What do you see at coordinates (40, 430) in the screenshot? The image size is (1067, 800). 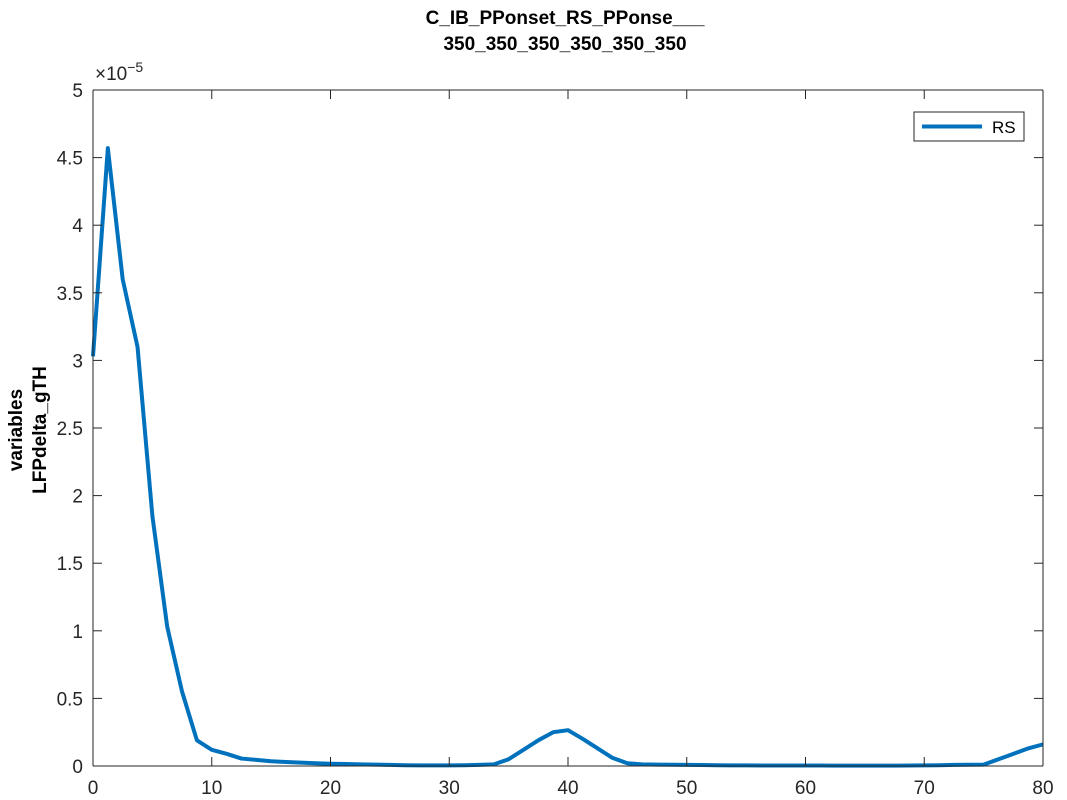 I see `y-axis-label-line-2: LFPdelta_gTH` at bounding box center [40, 430].